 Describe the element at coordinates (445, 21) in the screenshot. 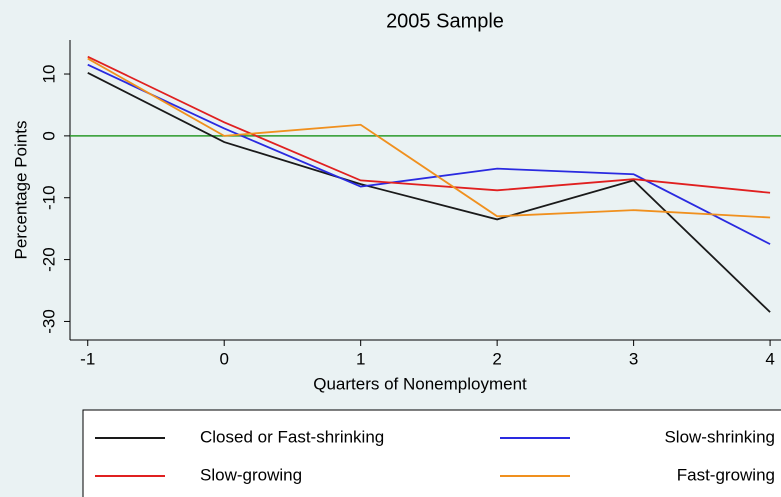

I see `chart-title: 2005 Sample` at that location.